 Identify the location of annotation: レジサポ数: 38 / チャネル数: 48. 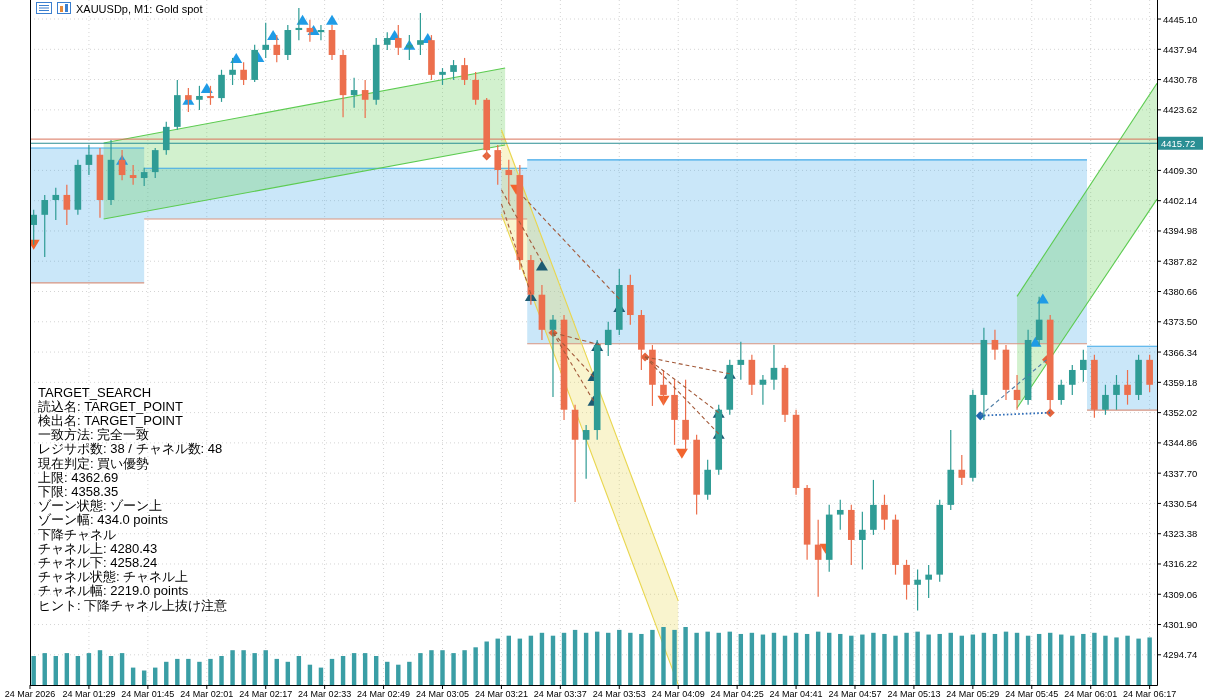
(130, 449).